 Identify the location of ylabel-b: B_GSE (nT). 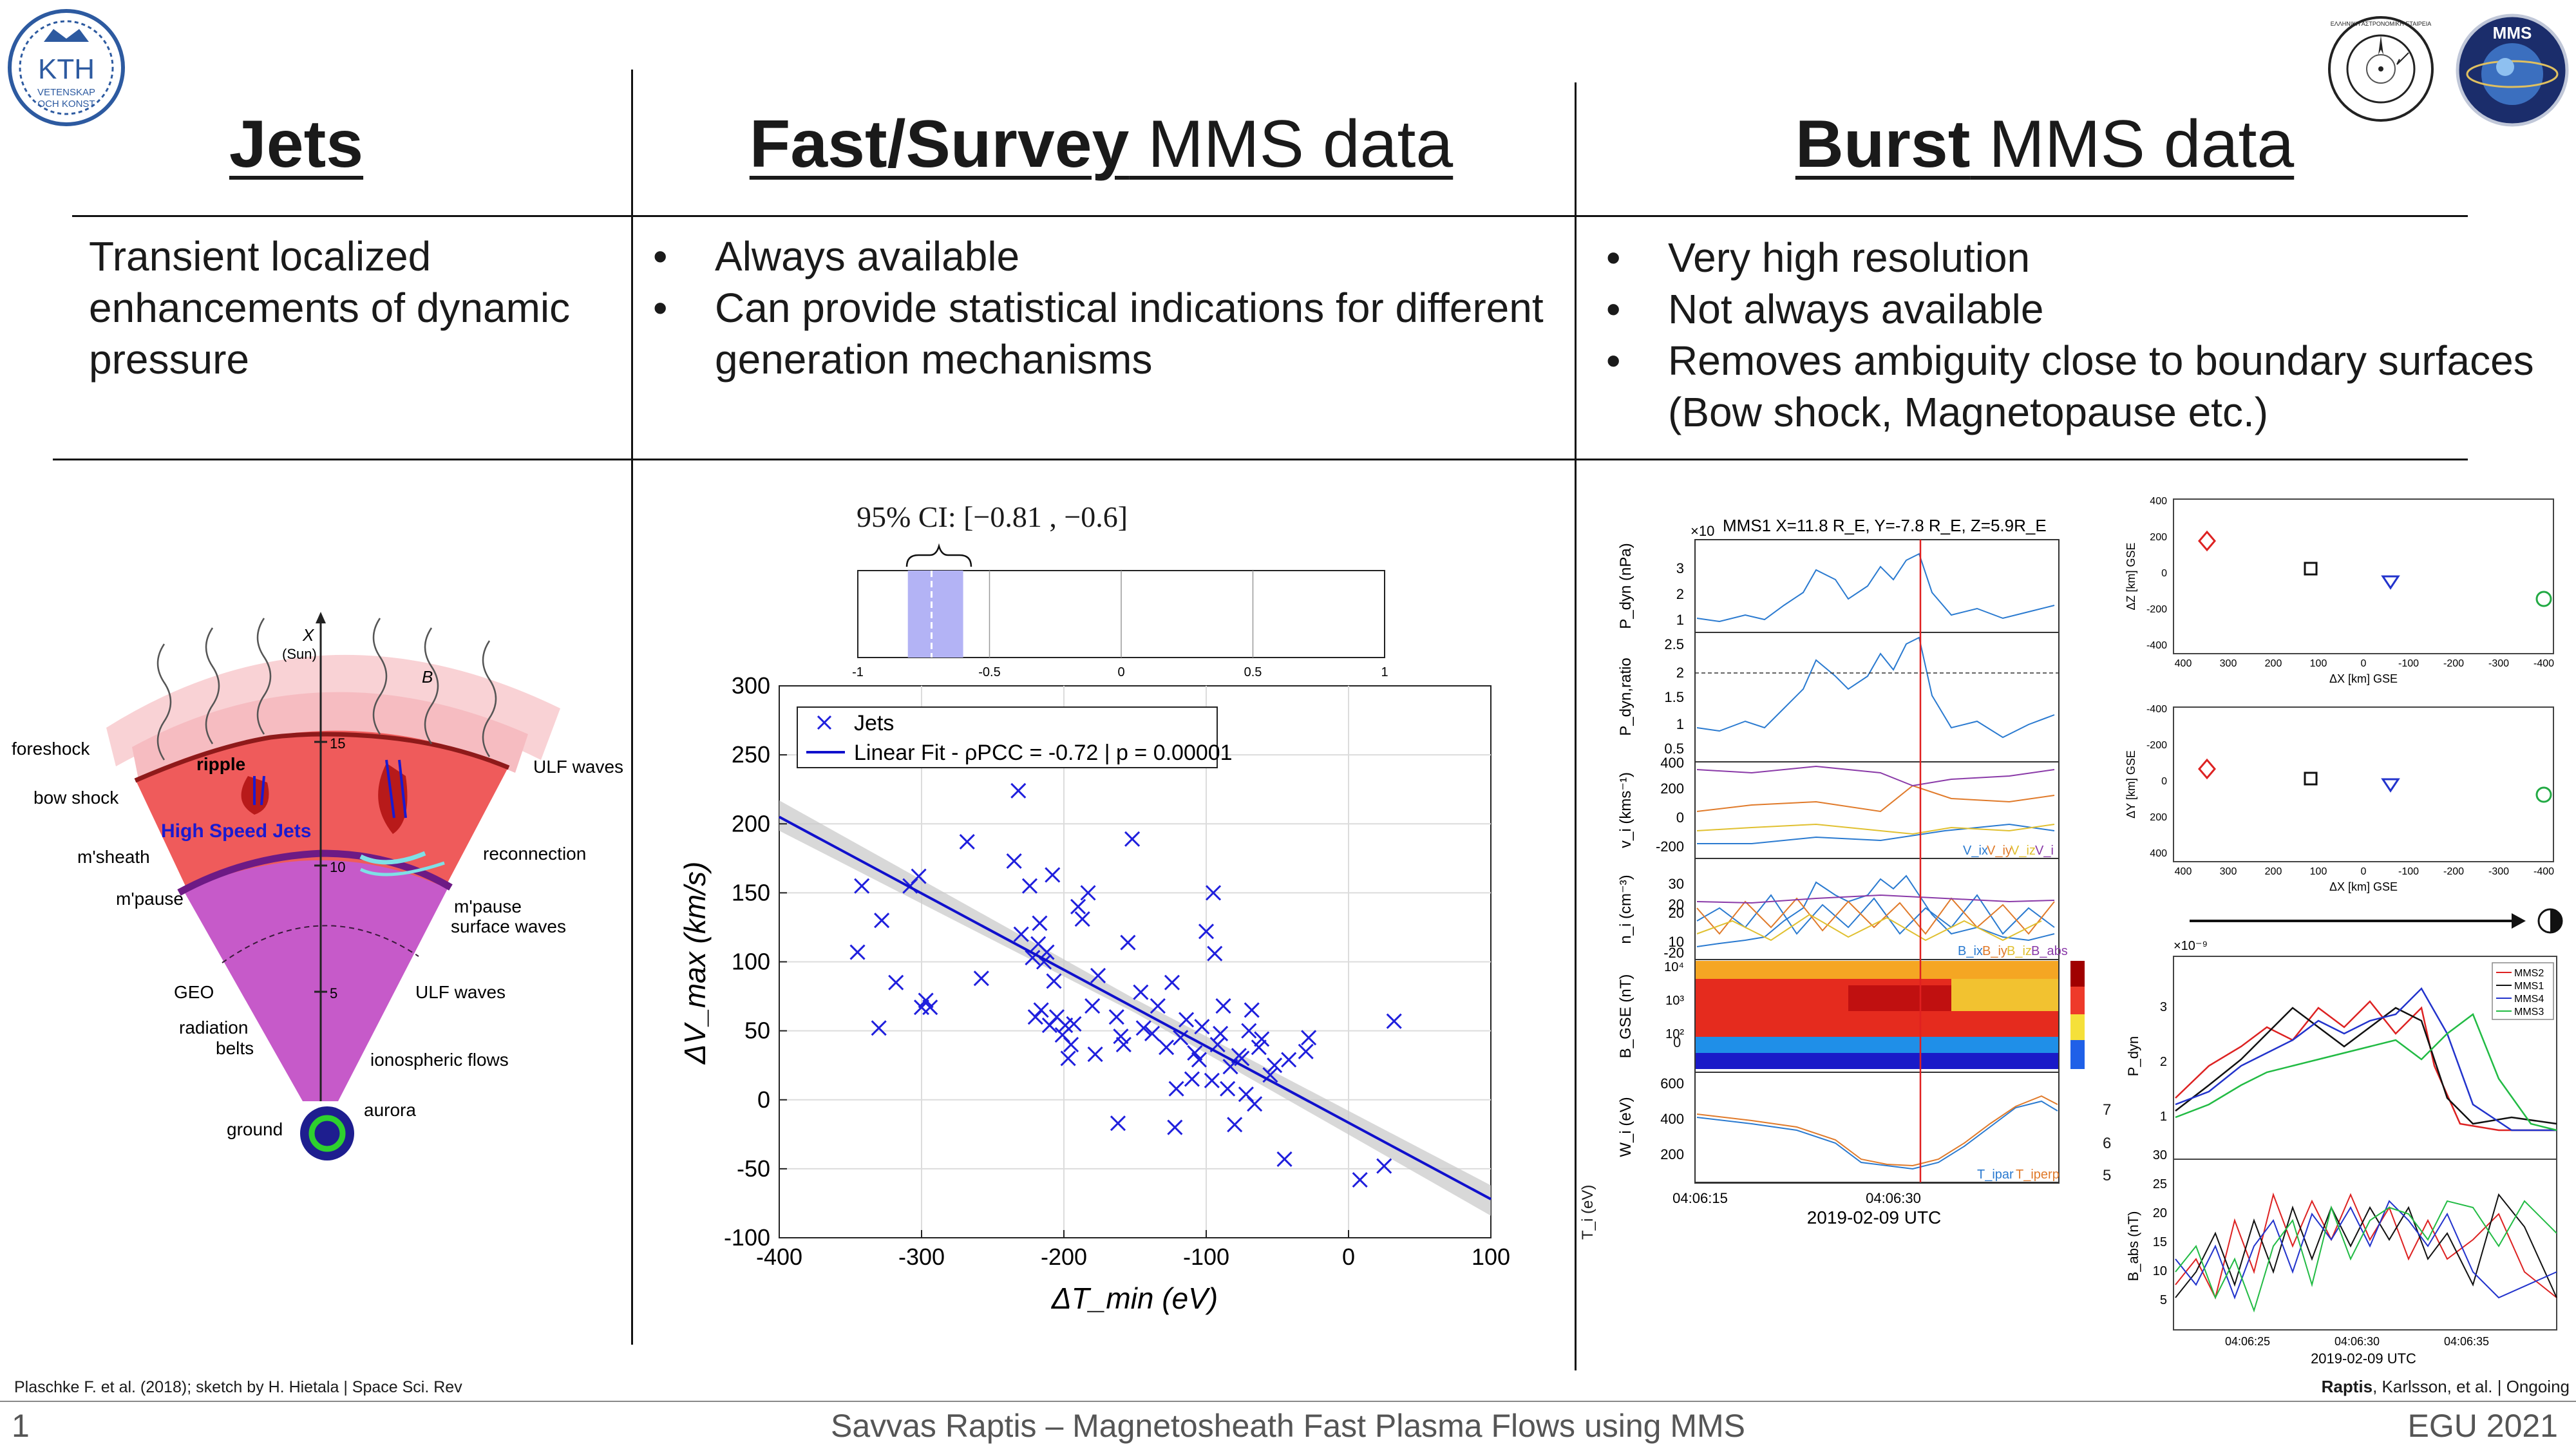
(1626, 1016).